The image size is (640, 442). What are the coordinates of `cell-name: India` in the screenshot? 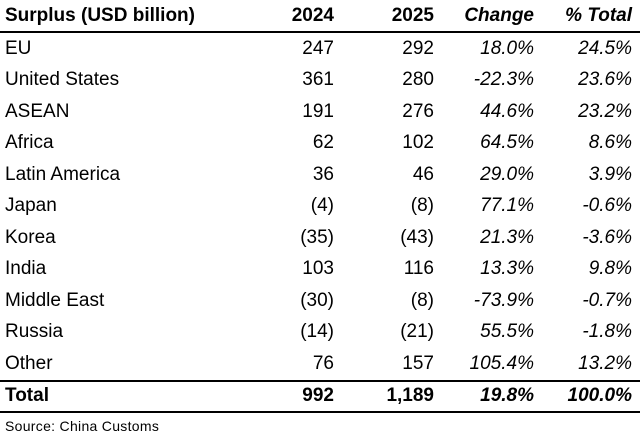 It's located at (26, 269).